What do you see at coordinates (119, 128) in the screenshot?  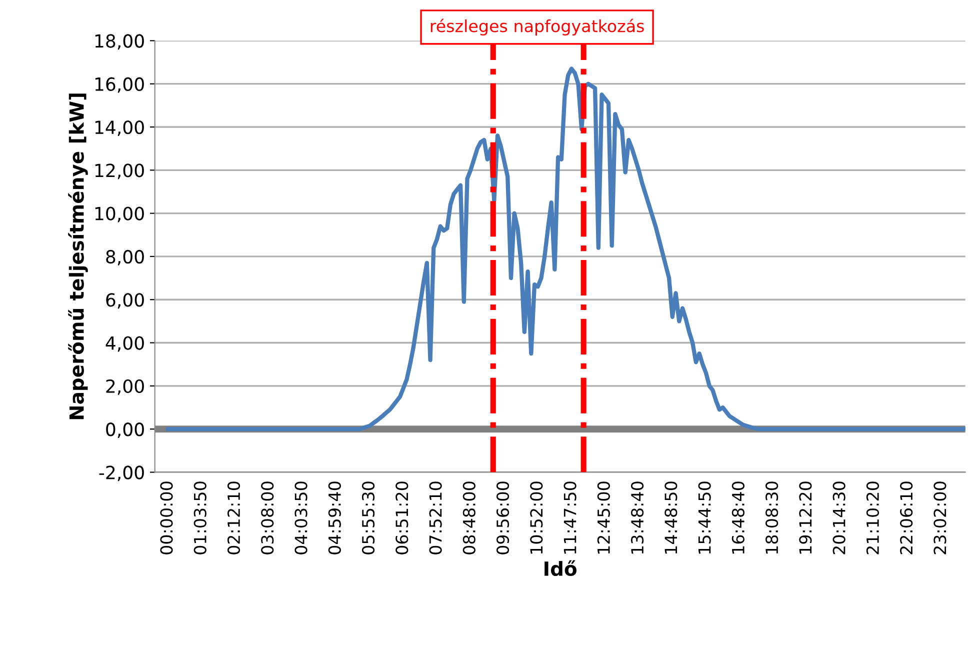 I see `y-tick-label: 14,00` at bounding box center [119, 128].